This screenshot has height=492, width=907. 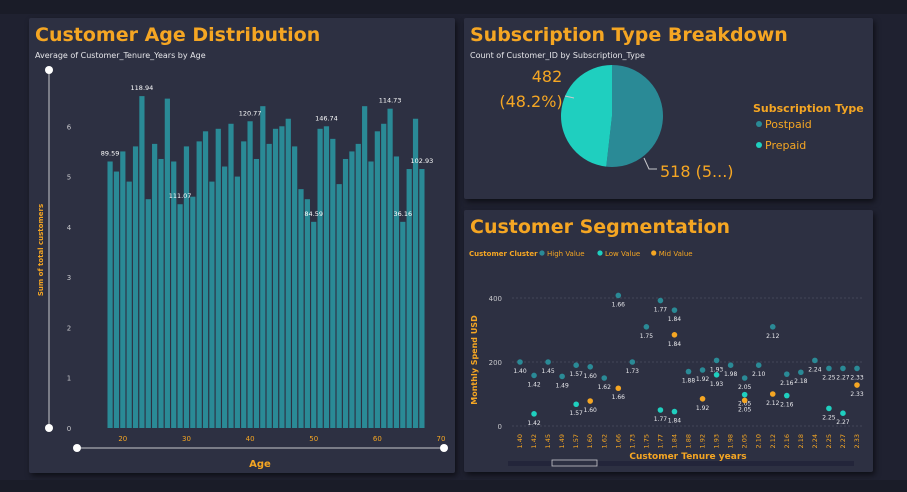 I want to click on prepaid-leader-line, so click(x=569, y=97).